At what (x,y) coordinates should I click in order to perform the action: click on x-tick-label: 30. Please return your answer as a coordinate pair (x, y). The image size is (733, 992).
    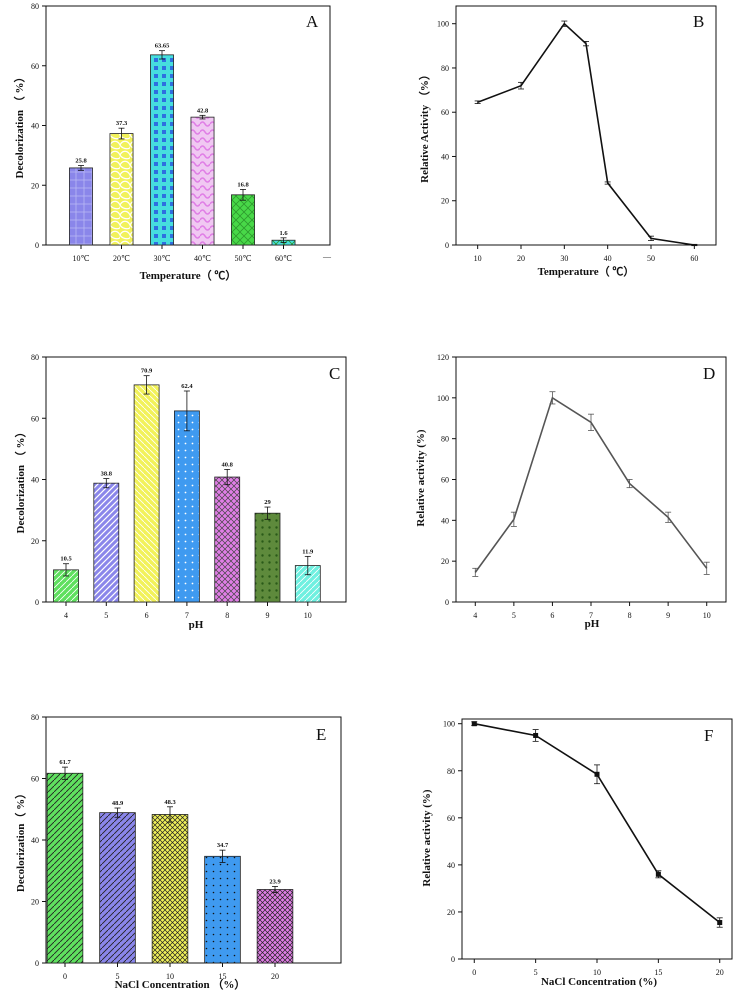
    Looking at the image, I should click on (564, 258).